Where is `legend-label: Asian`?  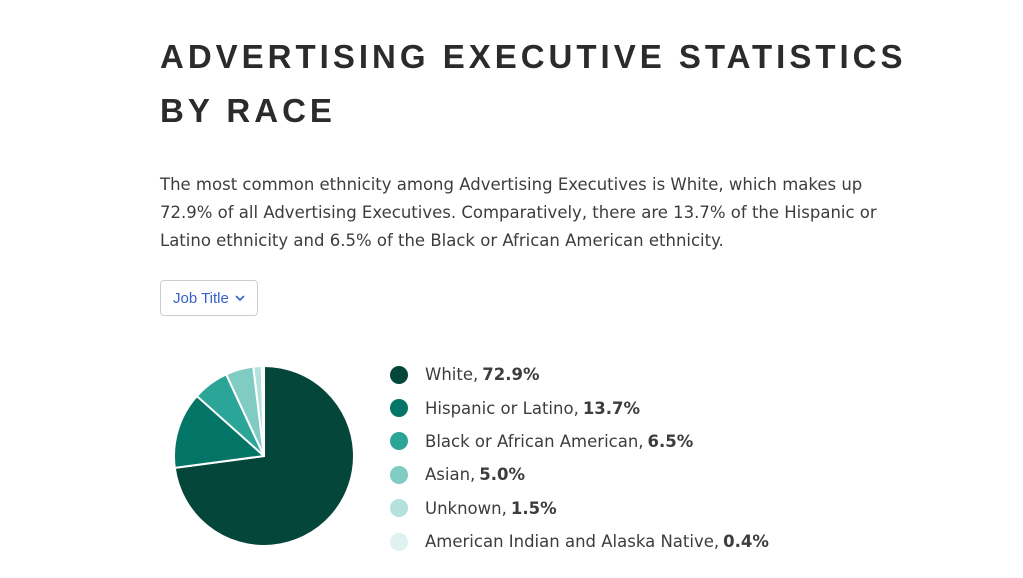 legend-label: Asian is located at coordinates (448, 475).